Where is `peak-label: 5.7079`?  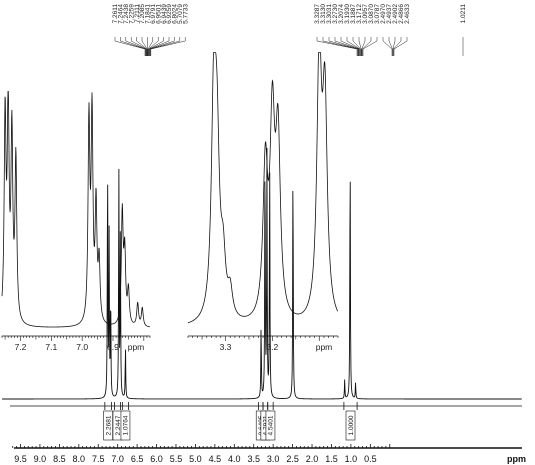
peak-label: 5.7079 is located at coordinates (180, 14).